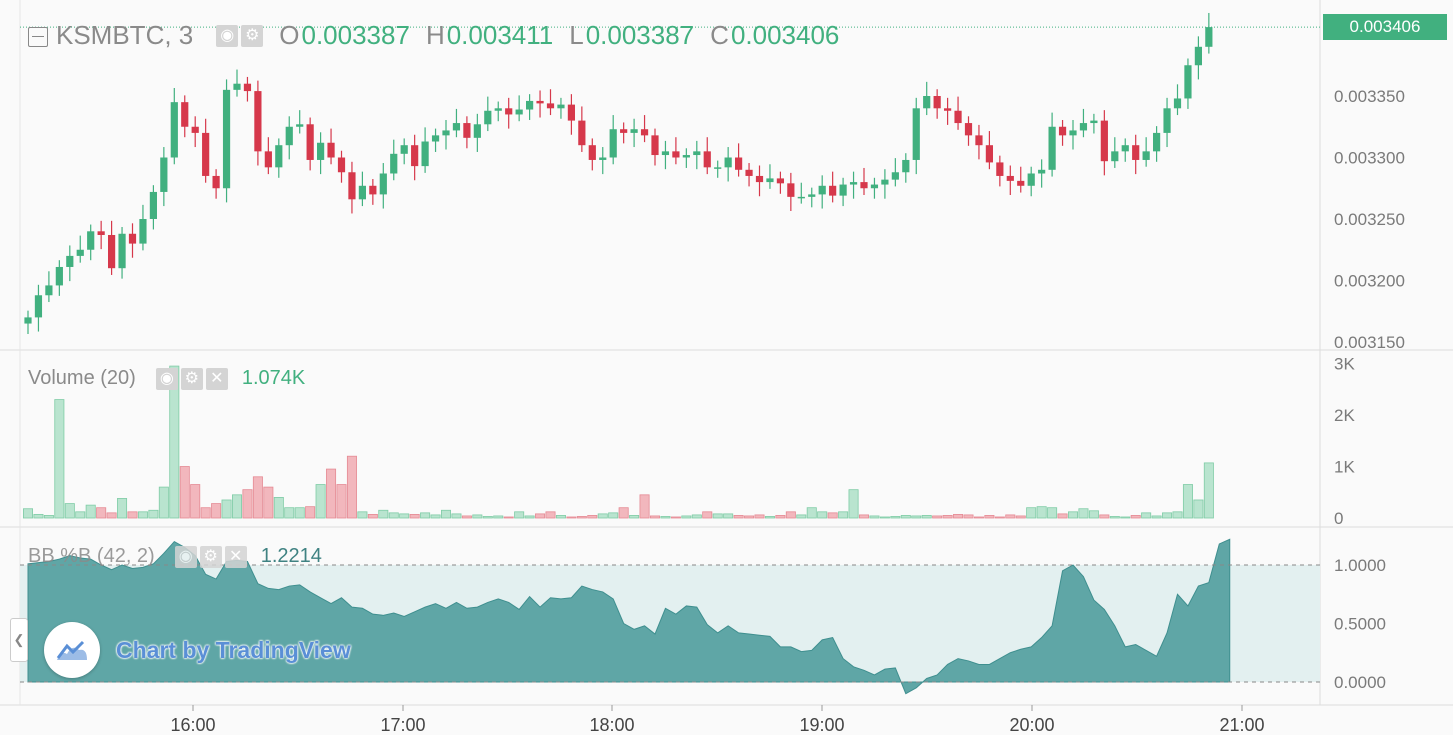 The height and width of the screenshot is (735, 1453). I want to click on price-tick-label: 0.003300, so click(1369, 158).